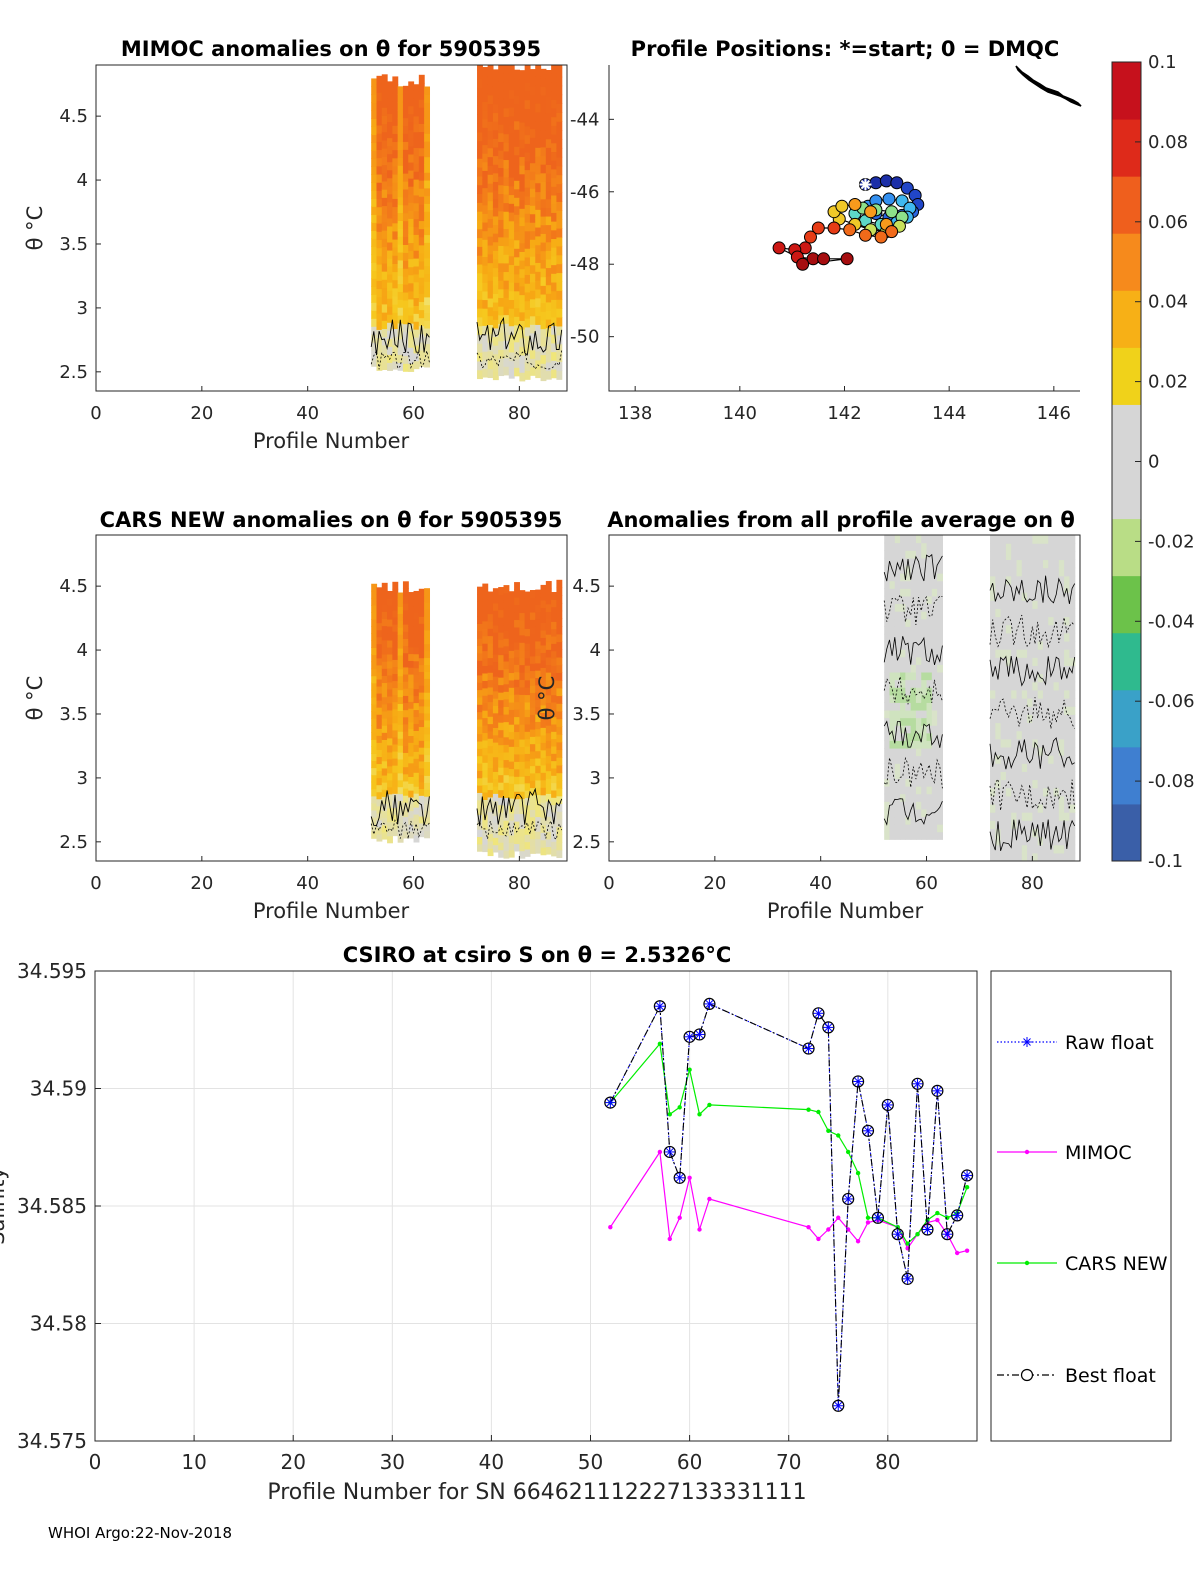  I want to click on footer-stamp: WHOI Argo:22-Nov-2018, so click(140, 1533).